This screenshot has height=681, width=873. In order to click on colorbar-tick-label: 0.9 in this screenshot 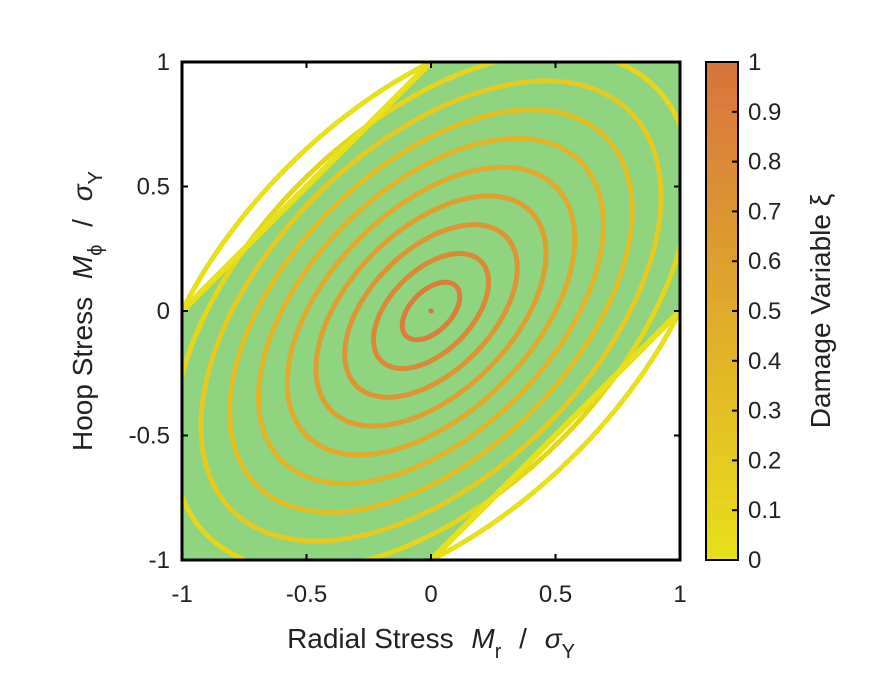, I will do `click(764, 112)`.